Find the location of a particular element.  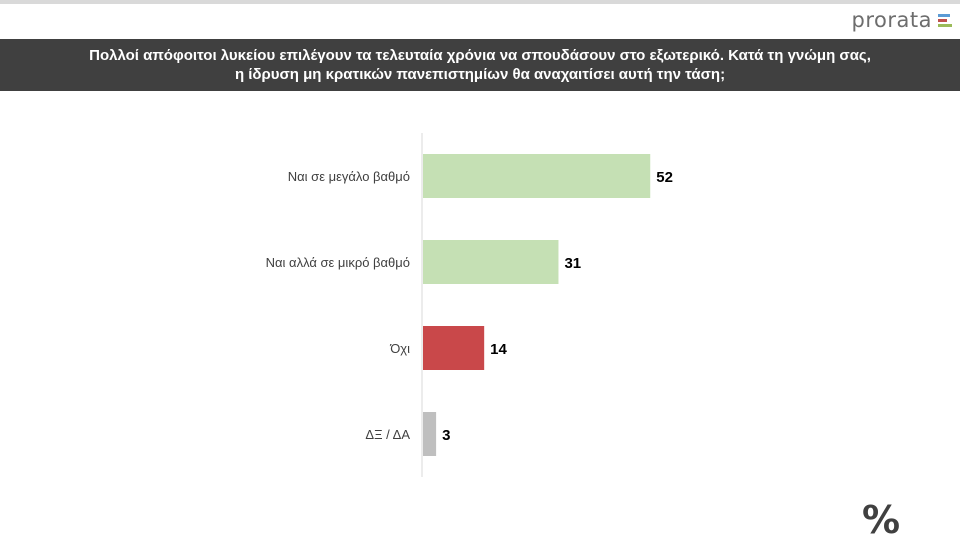

category-label: Όχι is located at coordinates (399, 348).